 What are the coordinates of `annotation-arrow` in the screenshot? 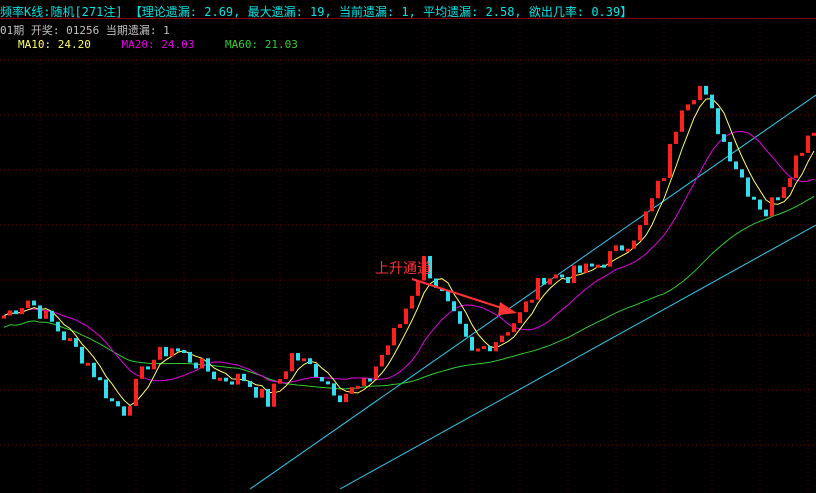 It's located at (464, 296).